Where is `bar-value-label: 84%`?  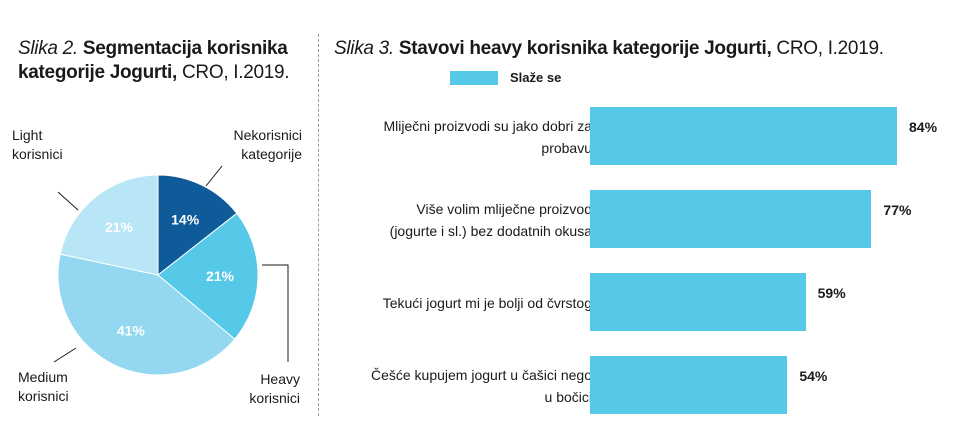
bar-value-label: 84% is located at coordinates (923, 127).